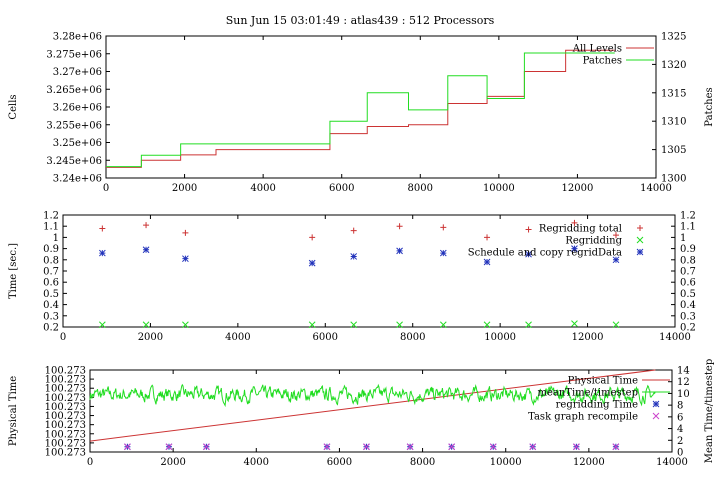 Image resolution: width=720 pixels, height=504 pixels. Describe the element at coordinates (13, 271) in the screenshot. I see `y-axis-label: Time [sec.]` at that location.